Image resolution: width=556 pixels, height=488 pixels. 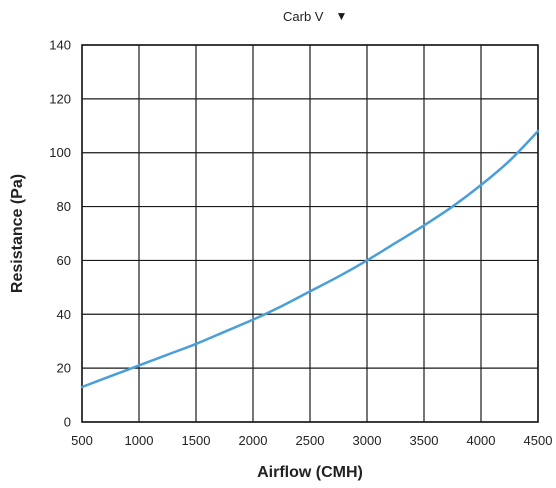 What do you see at coordinates (60, 98) in the screenshot?
I see `y-tick-label: 120` at bounding box center [60, 98].